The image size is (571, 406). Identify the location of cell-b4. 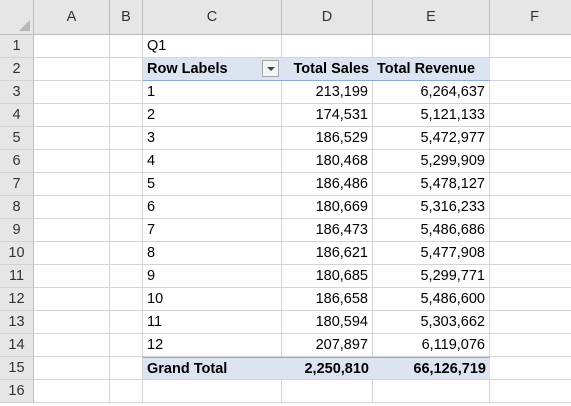
(126, 115).